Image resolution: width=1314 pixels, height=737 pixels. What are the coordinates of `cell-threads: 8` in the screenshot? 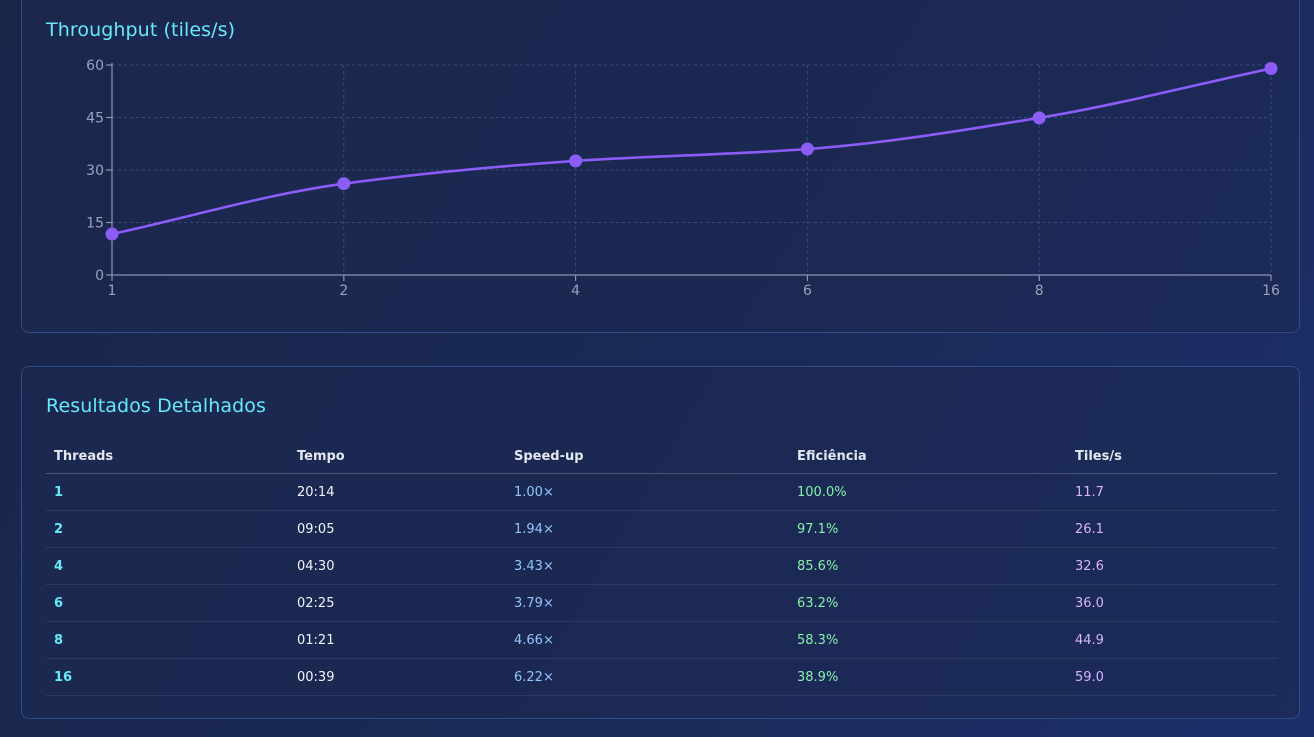 It's located at (167, 640).